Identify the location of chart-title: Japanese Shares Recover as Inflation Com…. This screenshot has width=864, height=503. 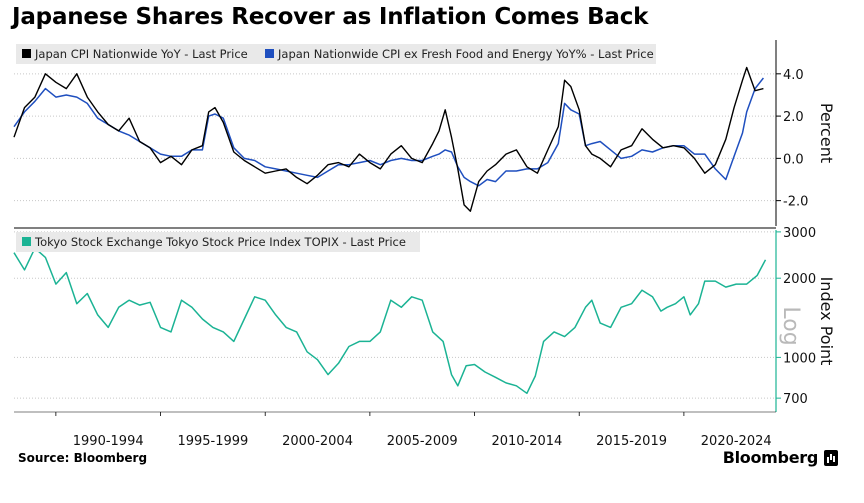
(330, 17).